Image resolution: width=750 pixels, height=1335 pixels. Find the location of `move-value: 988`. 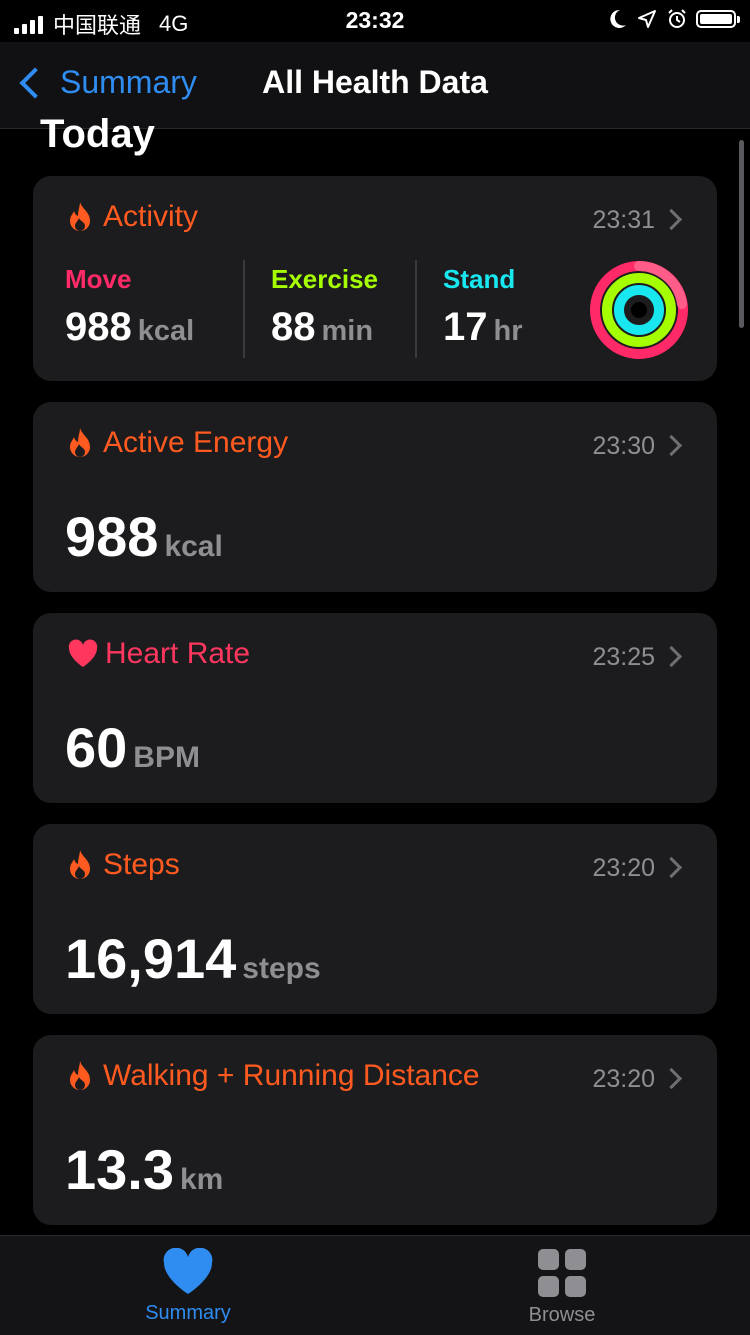

move-value: 988 is located at coordinates (98, 327).